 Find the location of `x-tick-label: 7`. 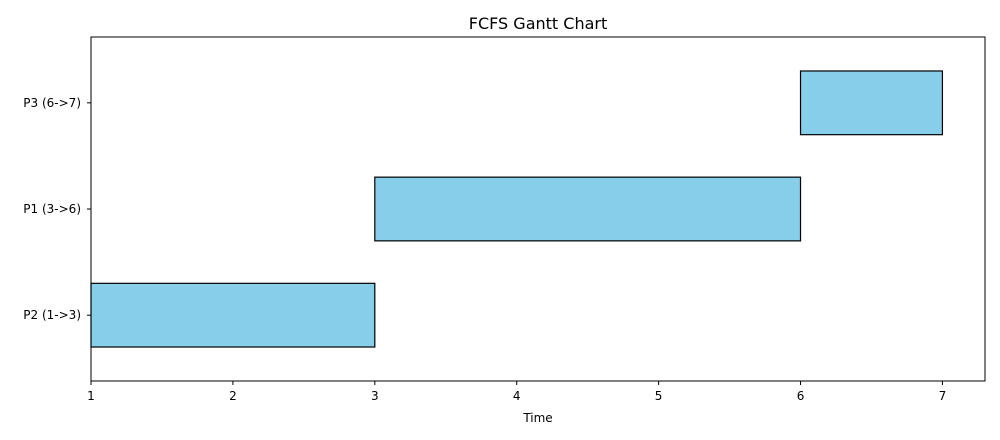

x-tick-label: 7 is located at coordinates (943, 396).